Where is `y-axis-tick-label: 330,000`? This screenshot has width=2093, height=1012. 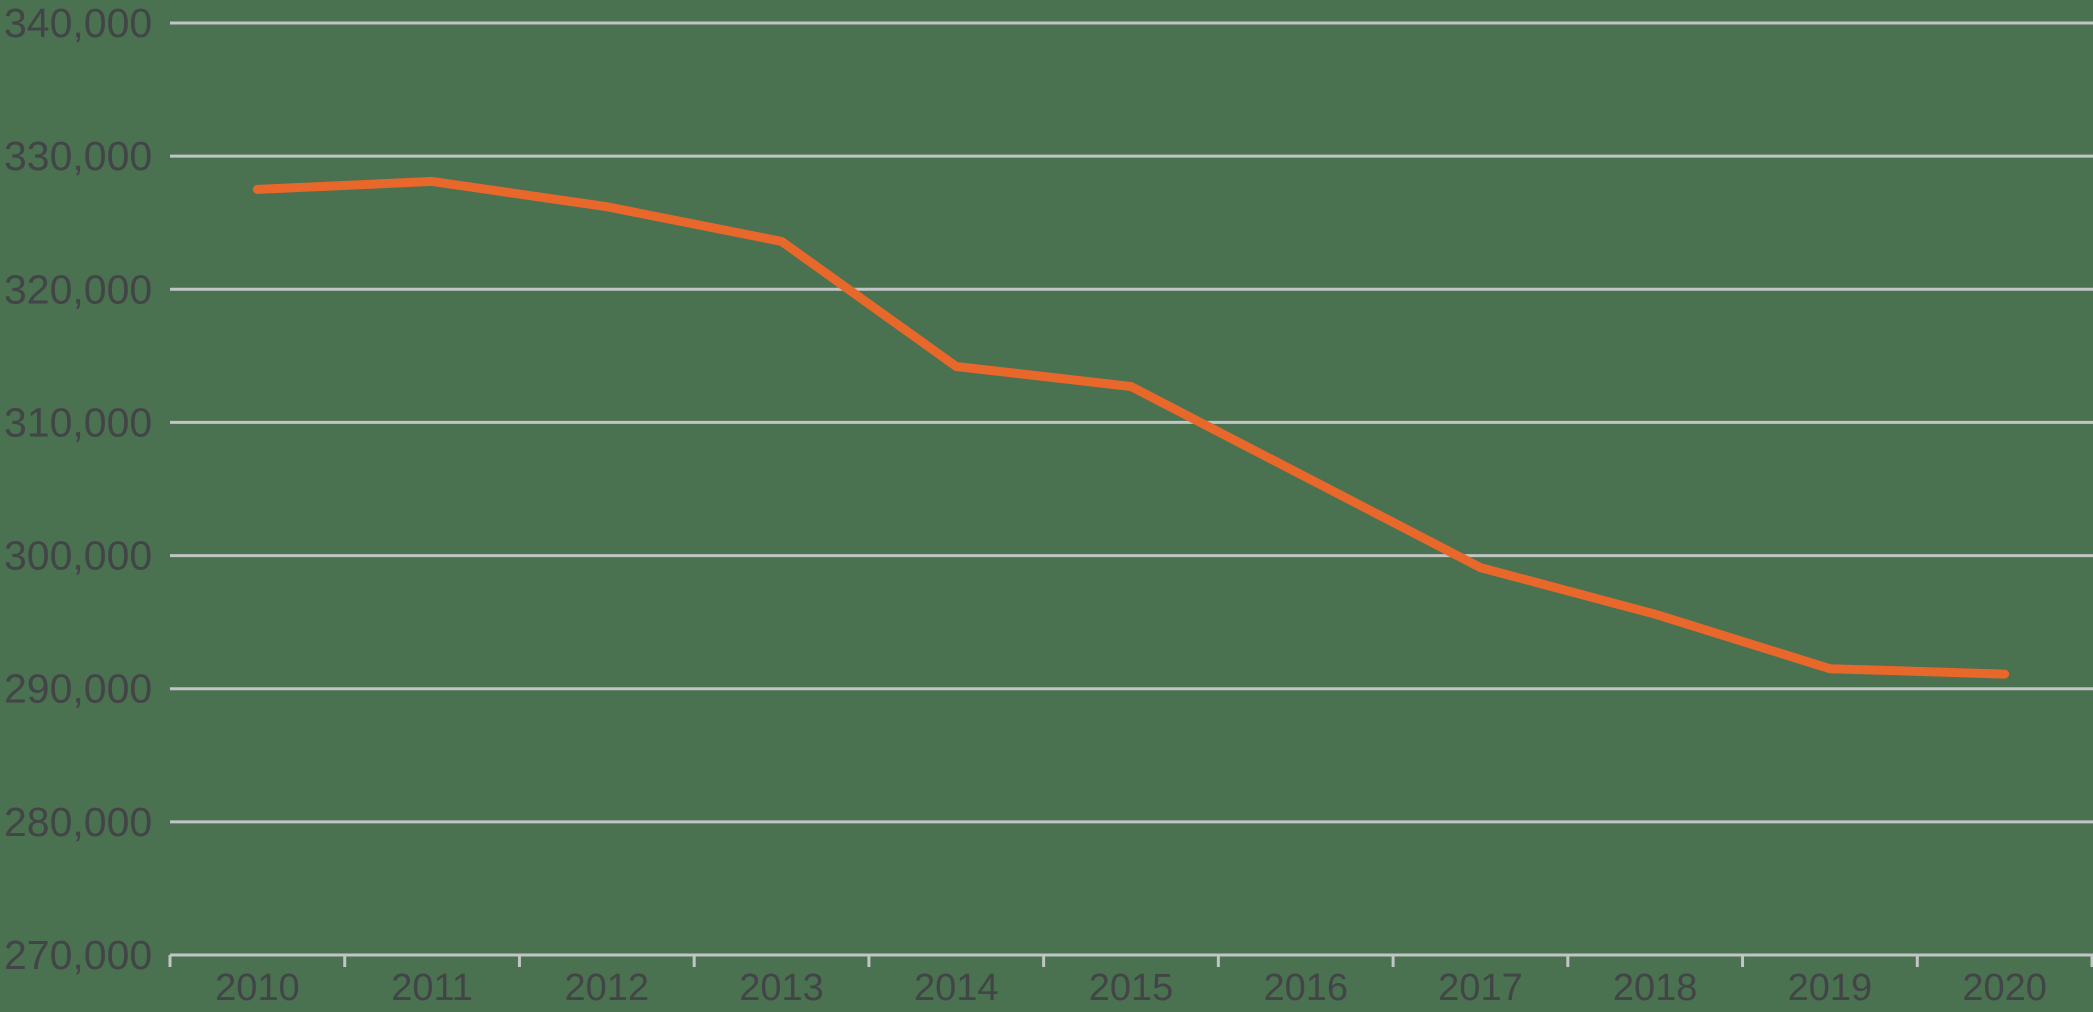
y-axis-tick-label: 330,000 is located at coordinates (78, 156).